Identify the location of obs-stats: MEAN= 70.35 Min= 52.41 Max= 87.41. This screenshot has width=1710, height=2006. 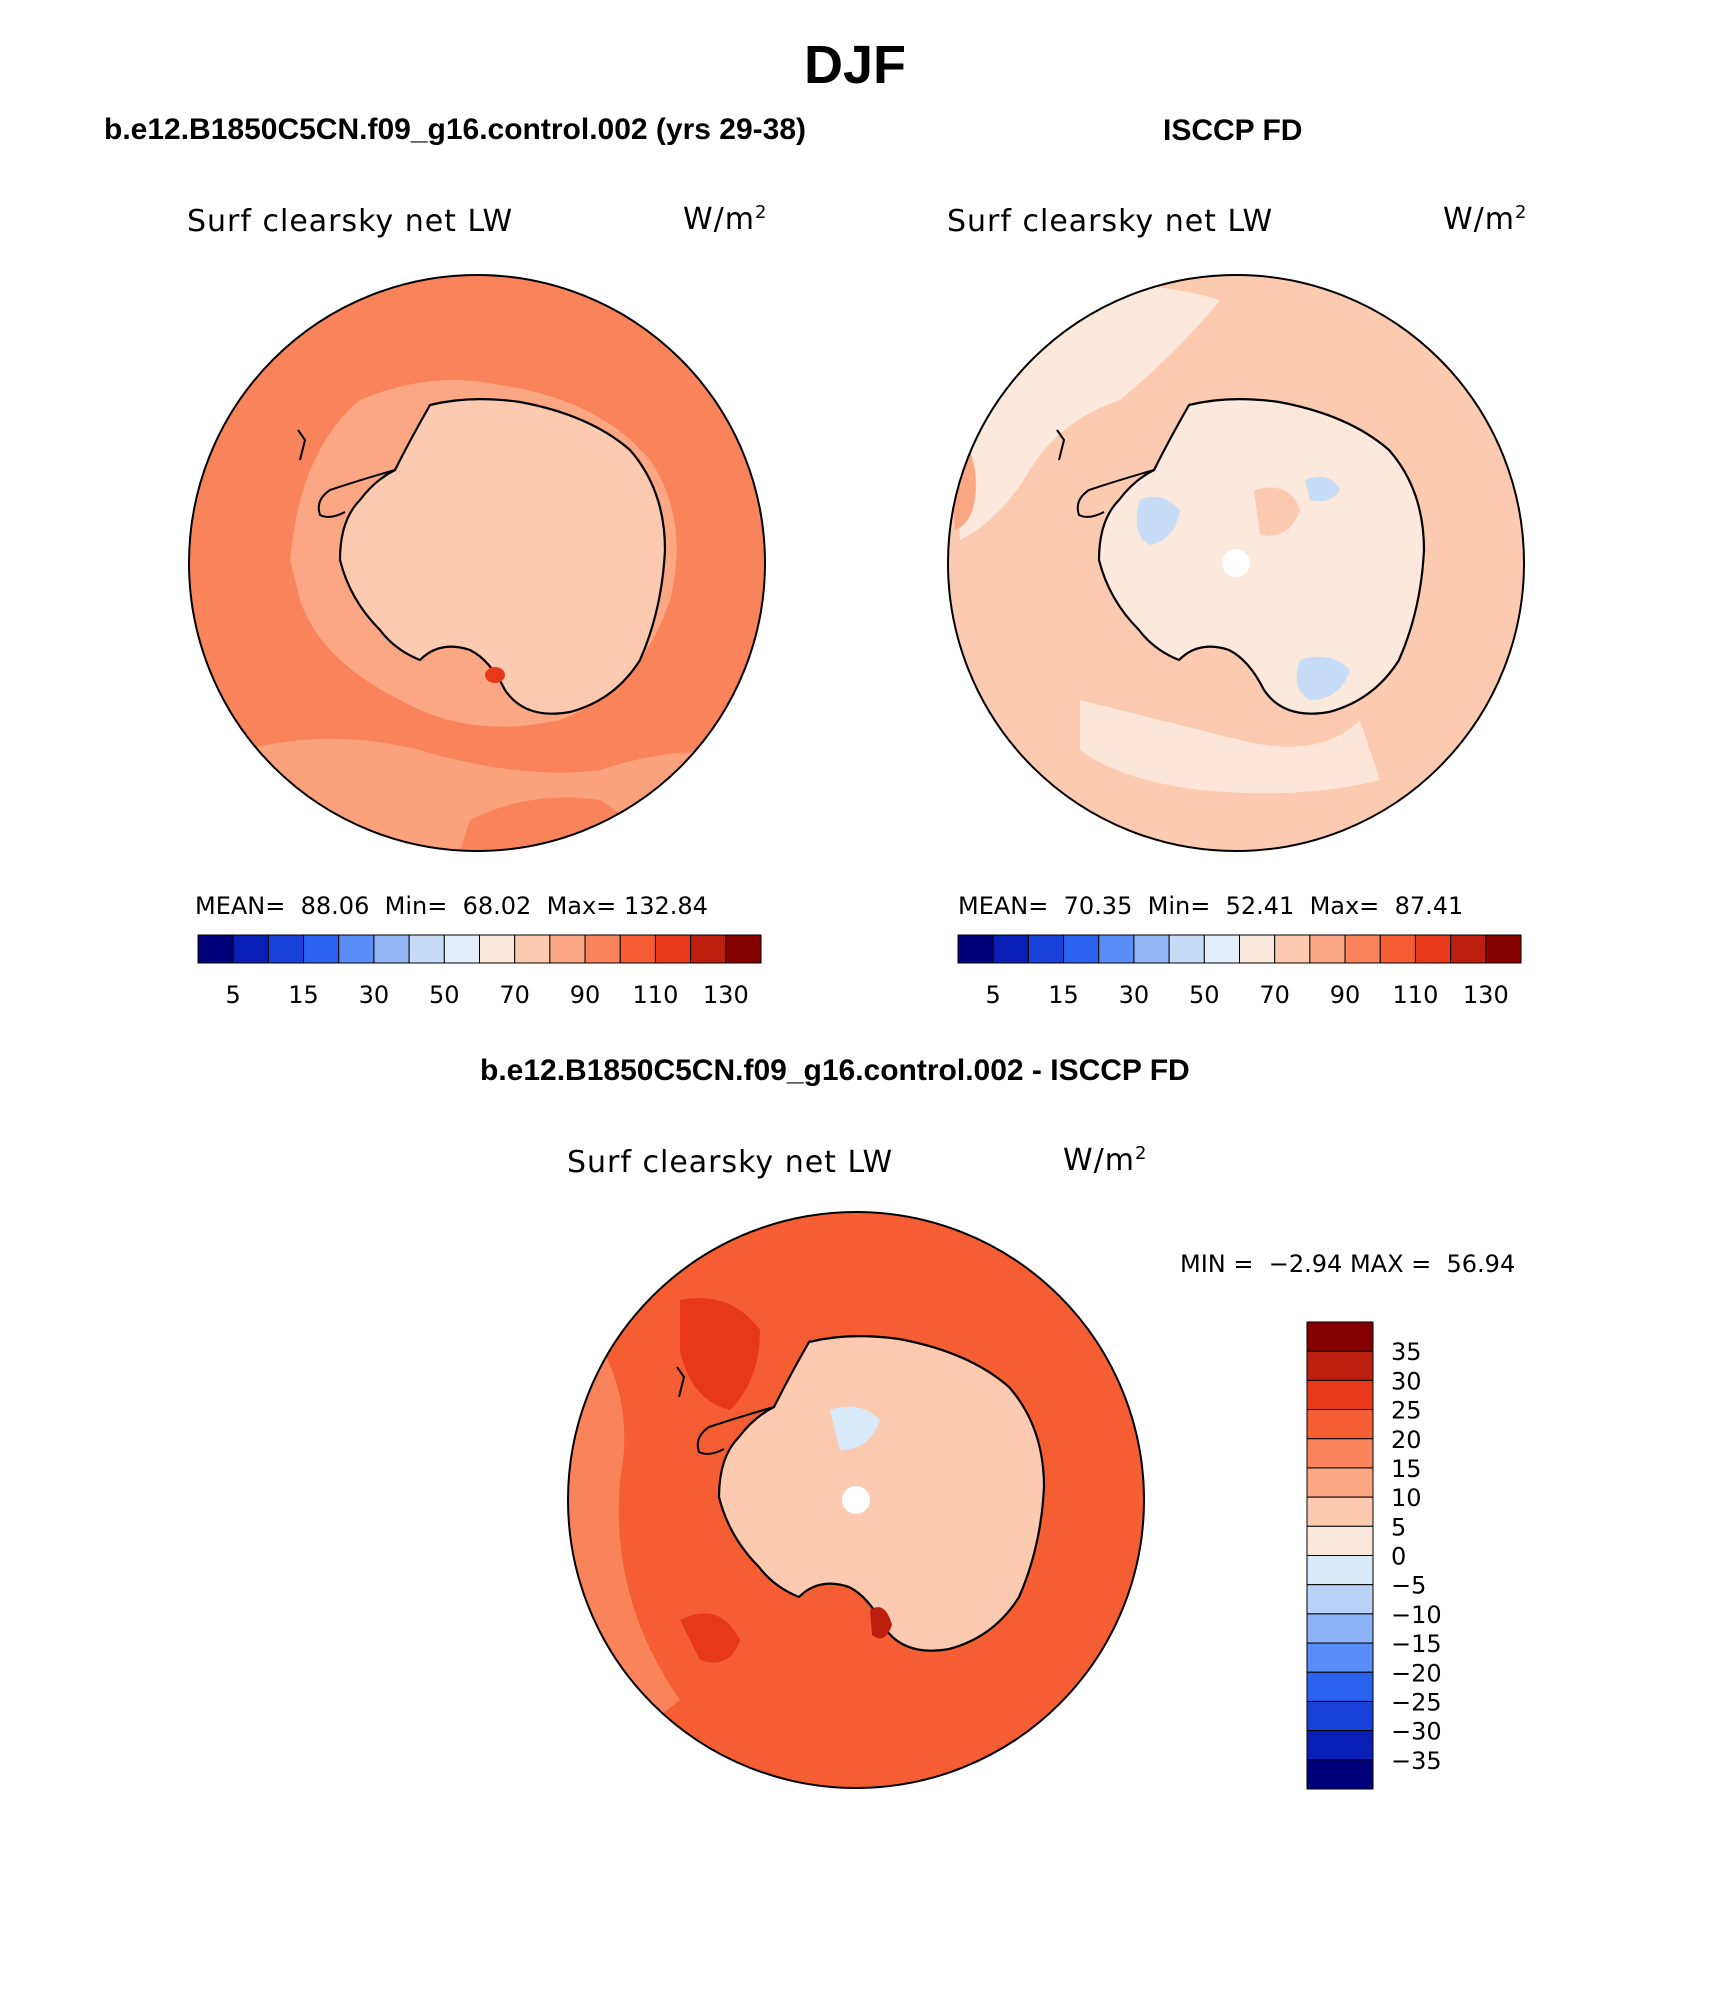
(1211, 906).